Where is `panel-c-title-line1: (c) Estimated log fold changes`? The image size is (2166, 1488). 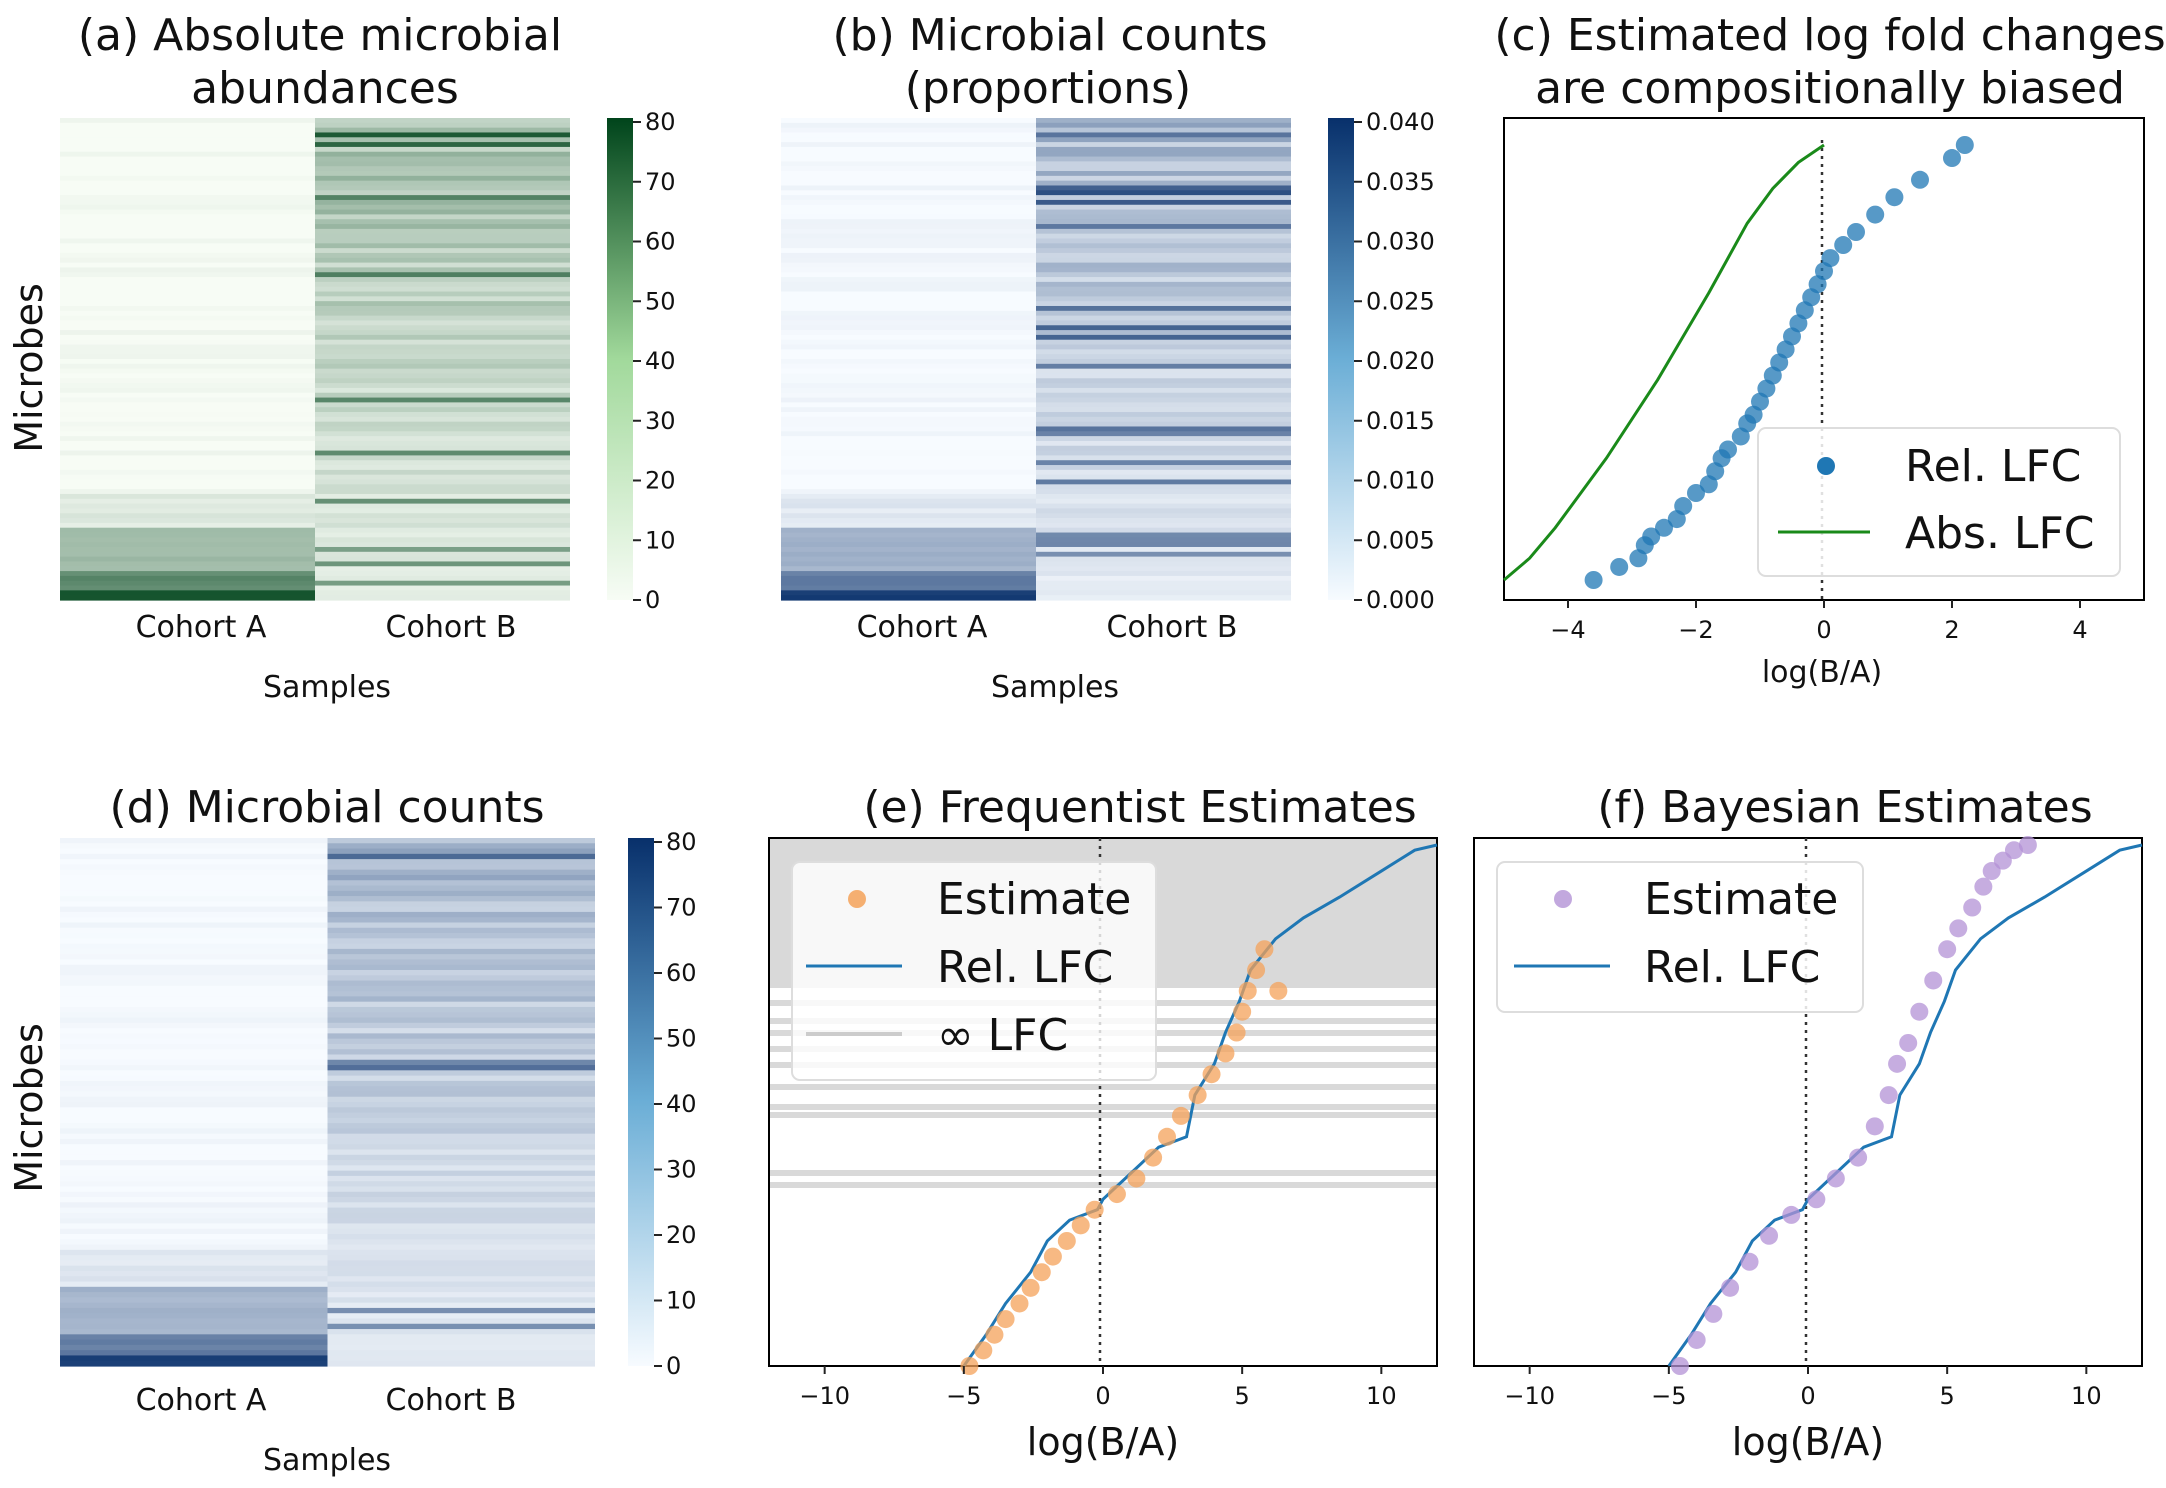 panel-c-title-line1: (c) Estimated log fold changes is located at coordinates (1829, 35).